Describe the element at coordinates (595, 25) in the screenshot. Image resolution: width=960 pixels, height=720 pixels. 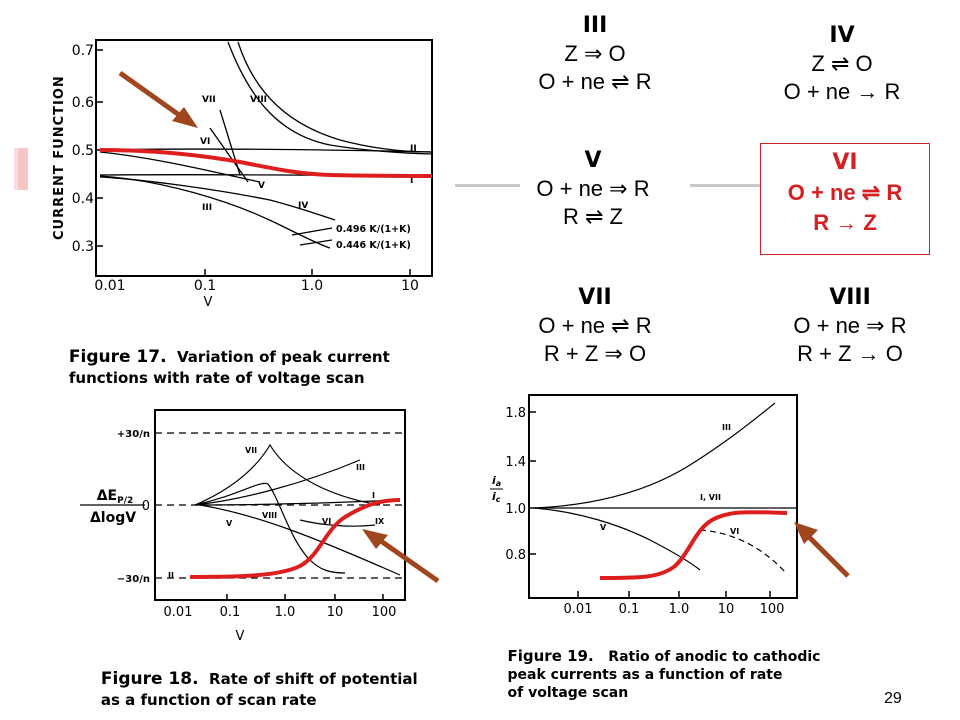
I see `mechanism-title: III` at that location.